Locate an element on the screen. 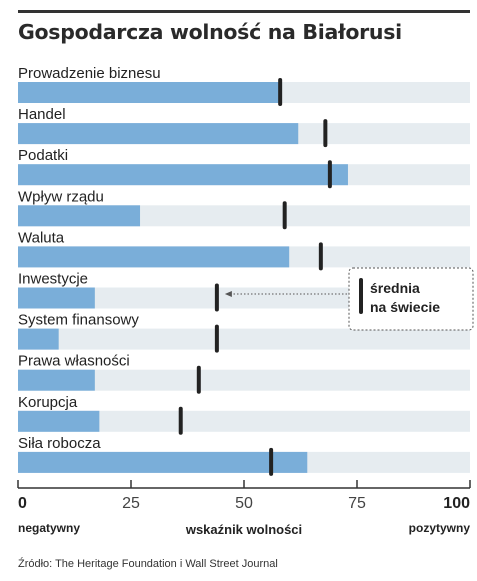 The image size is (477, 581). title-rule is located at coordinates (244, 11).